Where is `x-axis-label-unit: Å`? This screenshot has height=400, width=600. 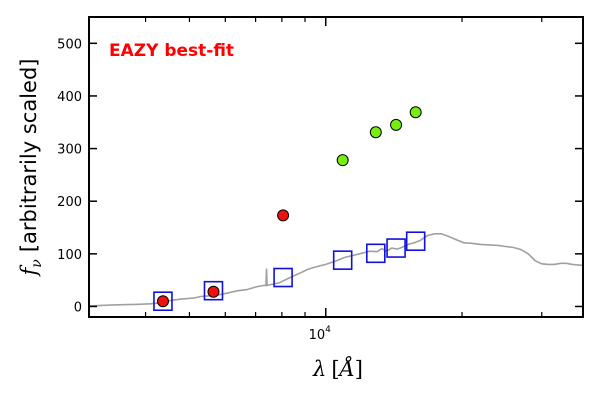
x-axis-label-unit: Å is located at coordinates (346, 368).